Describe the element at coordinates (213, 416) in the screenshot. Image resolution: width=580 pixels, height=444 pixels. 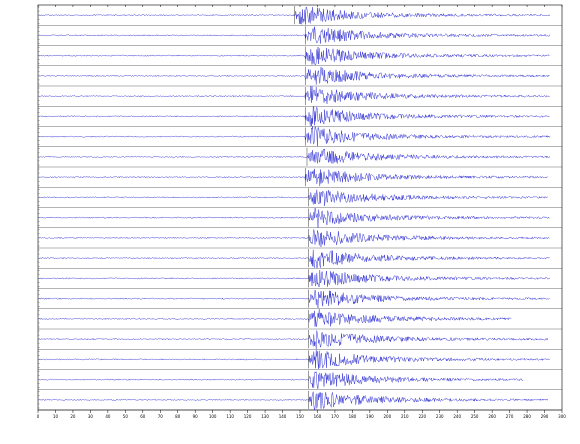
I see `x-tick-label: 100` at that location.